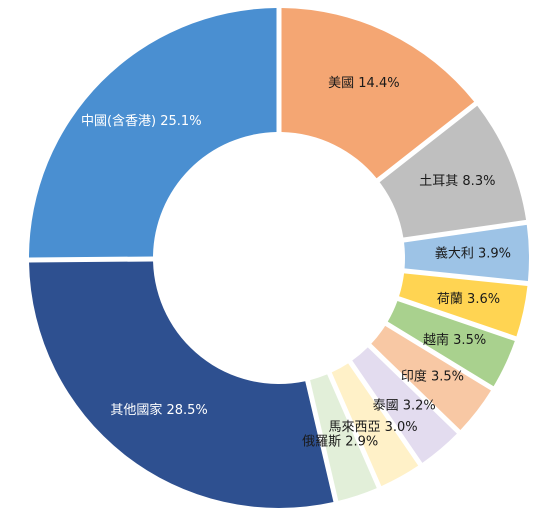  What do you see at coordinates (457, 181) in the screenshot?
I see `slice-label: 土耳其 8.3%` at bounding box center [457, 181].